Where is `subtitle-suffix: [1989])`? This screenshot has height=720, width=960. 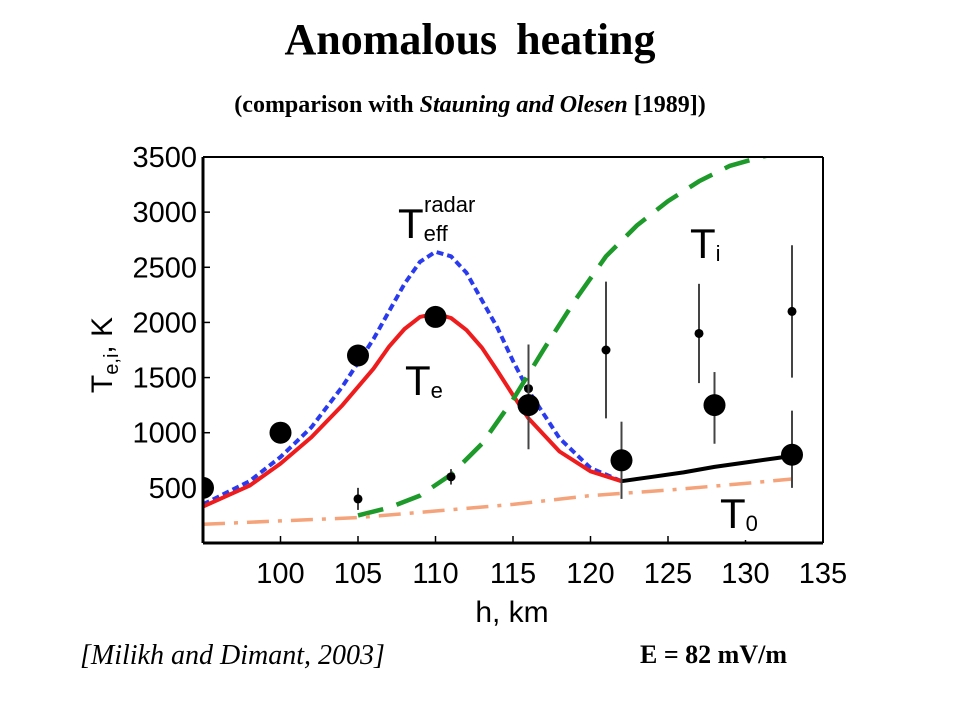 subtitle-suffix: [1989]) is located at coordinates (666, 105).